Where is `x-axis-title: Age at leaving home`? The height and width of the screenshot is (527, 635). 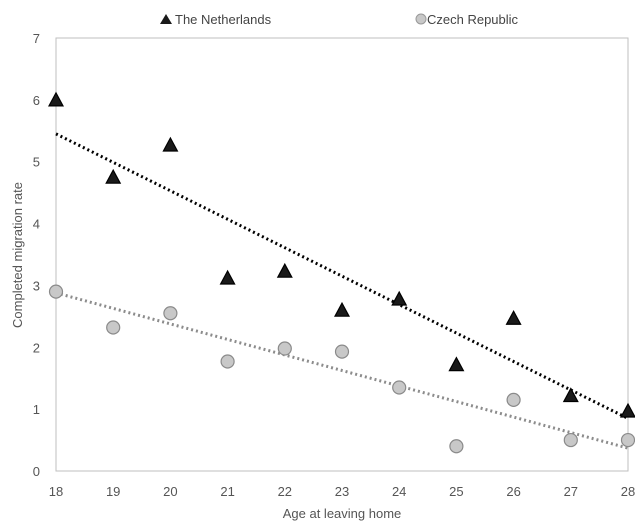 x-axis-title: Age at leaving home is located at coordinates (342, 513).